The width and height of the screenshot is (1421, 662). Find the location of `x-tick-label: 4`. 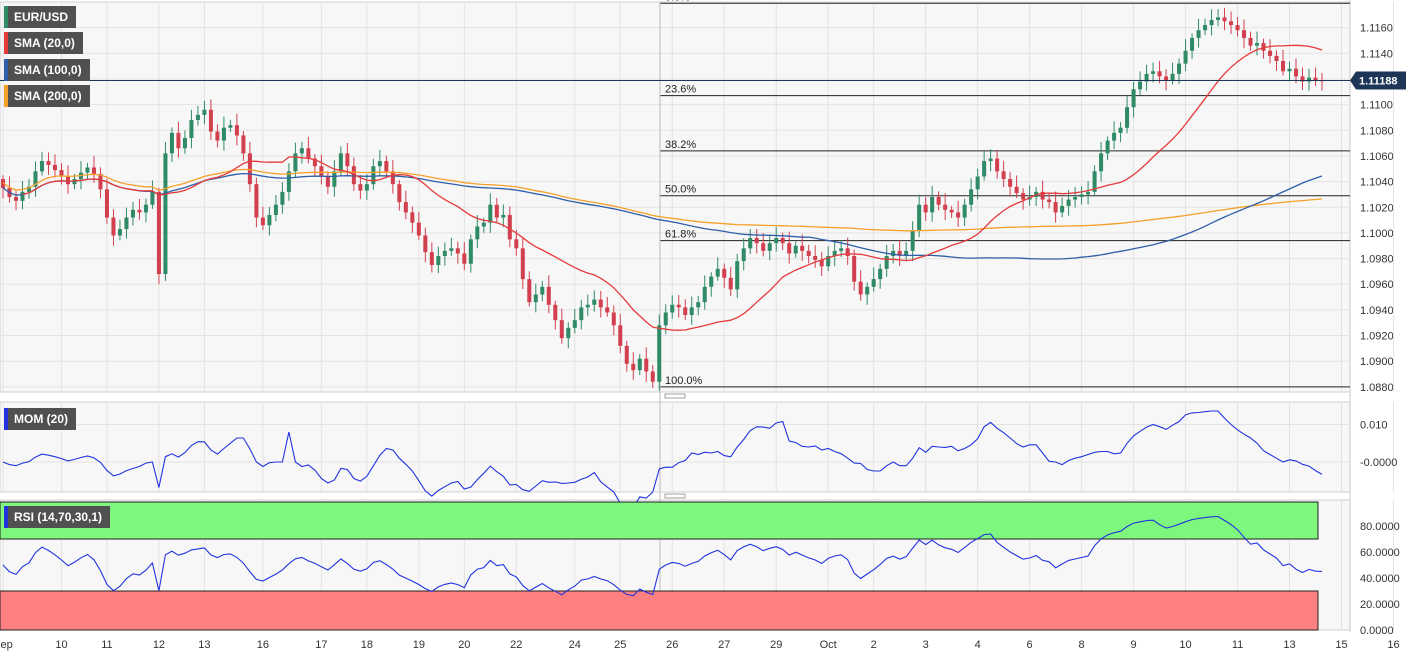

x-tick-label: 4 is located at coordinates (978, 645).